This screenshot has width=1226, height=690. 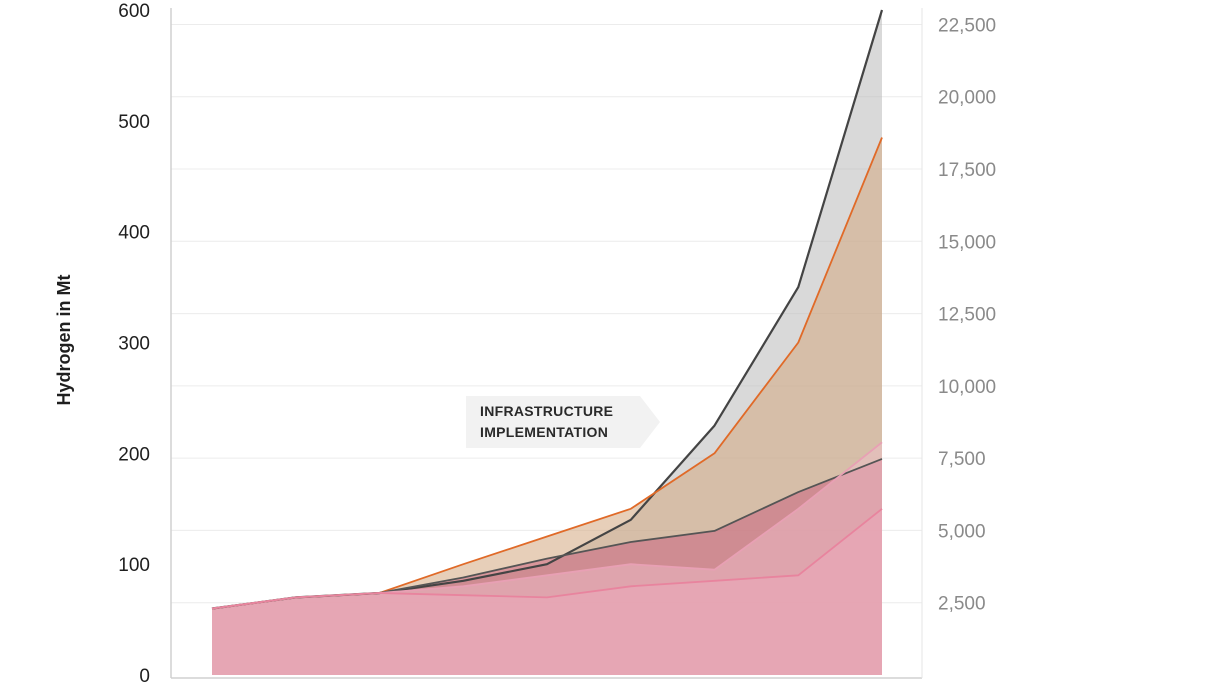 I want to click on y2-tick-label: 7,500, so click(x=962, y=459).